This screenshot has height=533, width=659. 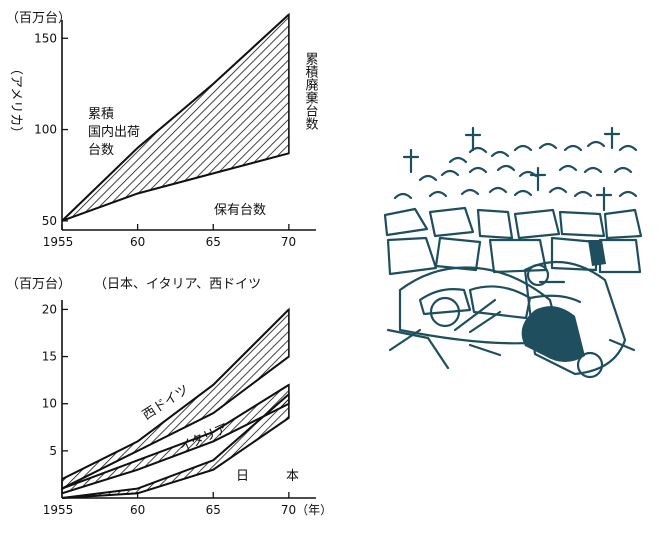 I want to click on bottom-y-tick-label: 10, so click(x=49, y=404).